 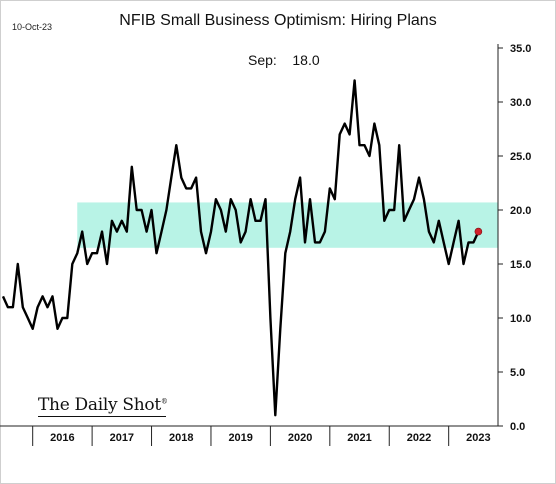 What do you see at coordinates (359, 438) in the screenshot?
I see `x-tick-label: 2021` at bounding box center [359, 438].